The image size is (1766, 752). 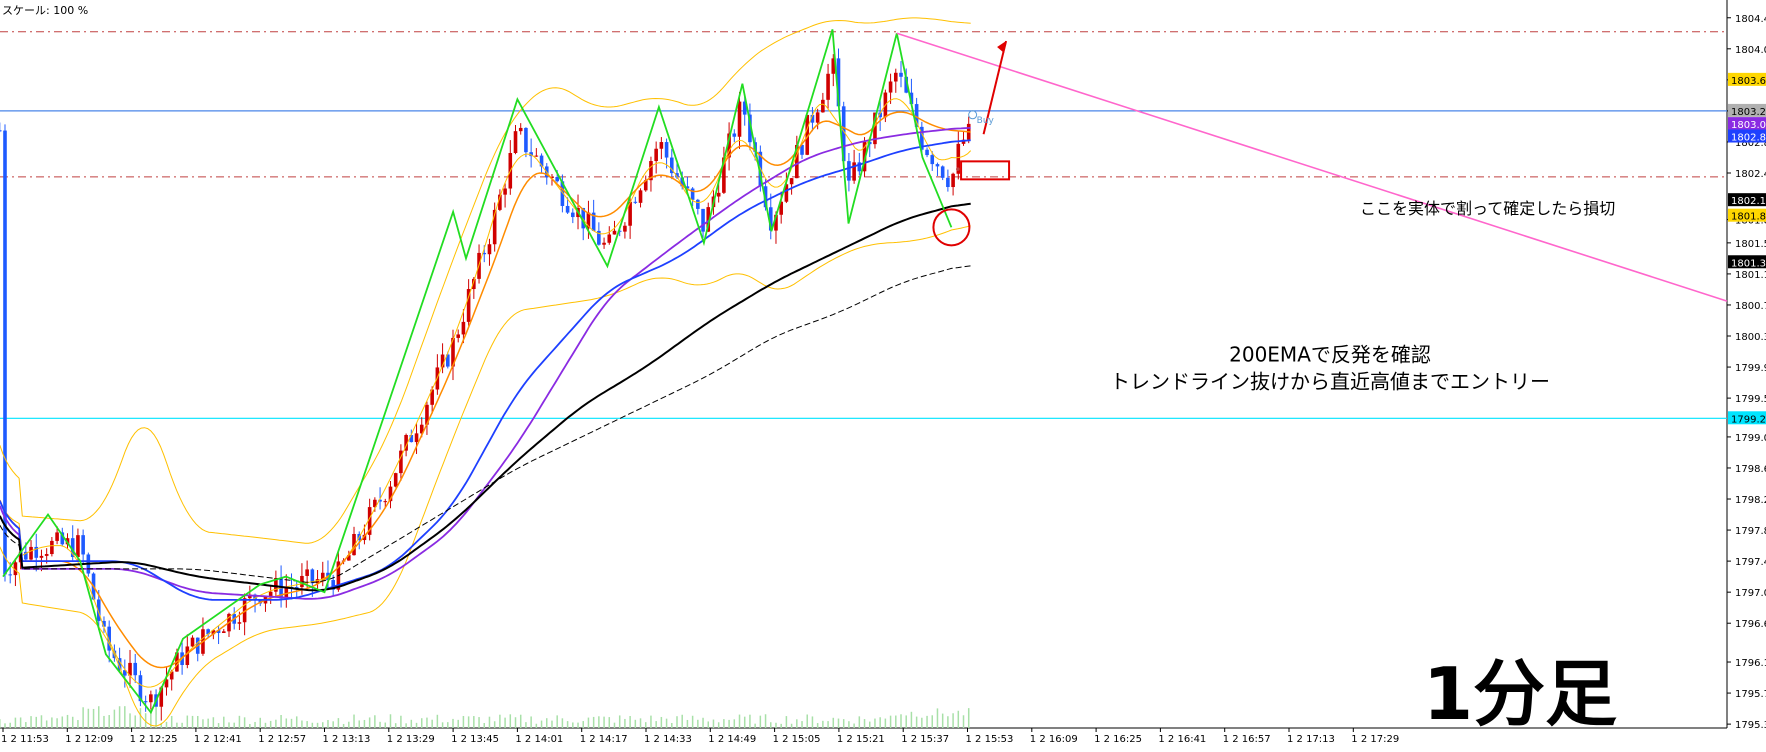 I want to click on price-tick-label: 1799.5, so click(x=1750, y=399).